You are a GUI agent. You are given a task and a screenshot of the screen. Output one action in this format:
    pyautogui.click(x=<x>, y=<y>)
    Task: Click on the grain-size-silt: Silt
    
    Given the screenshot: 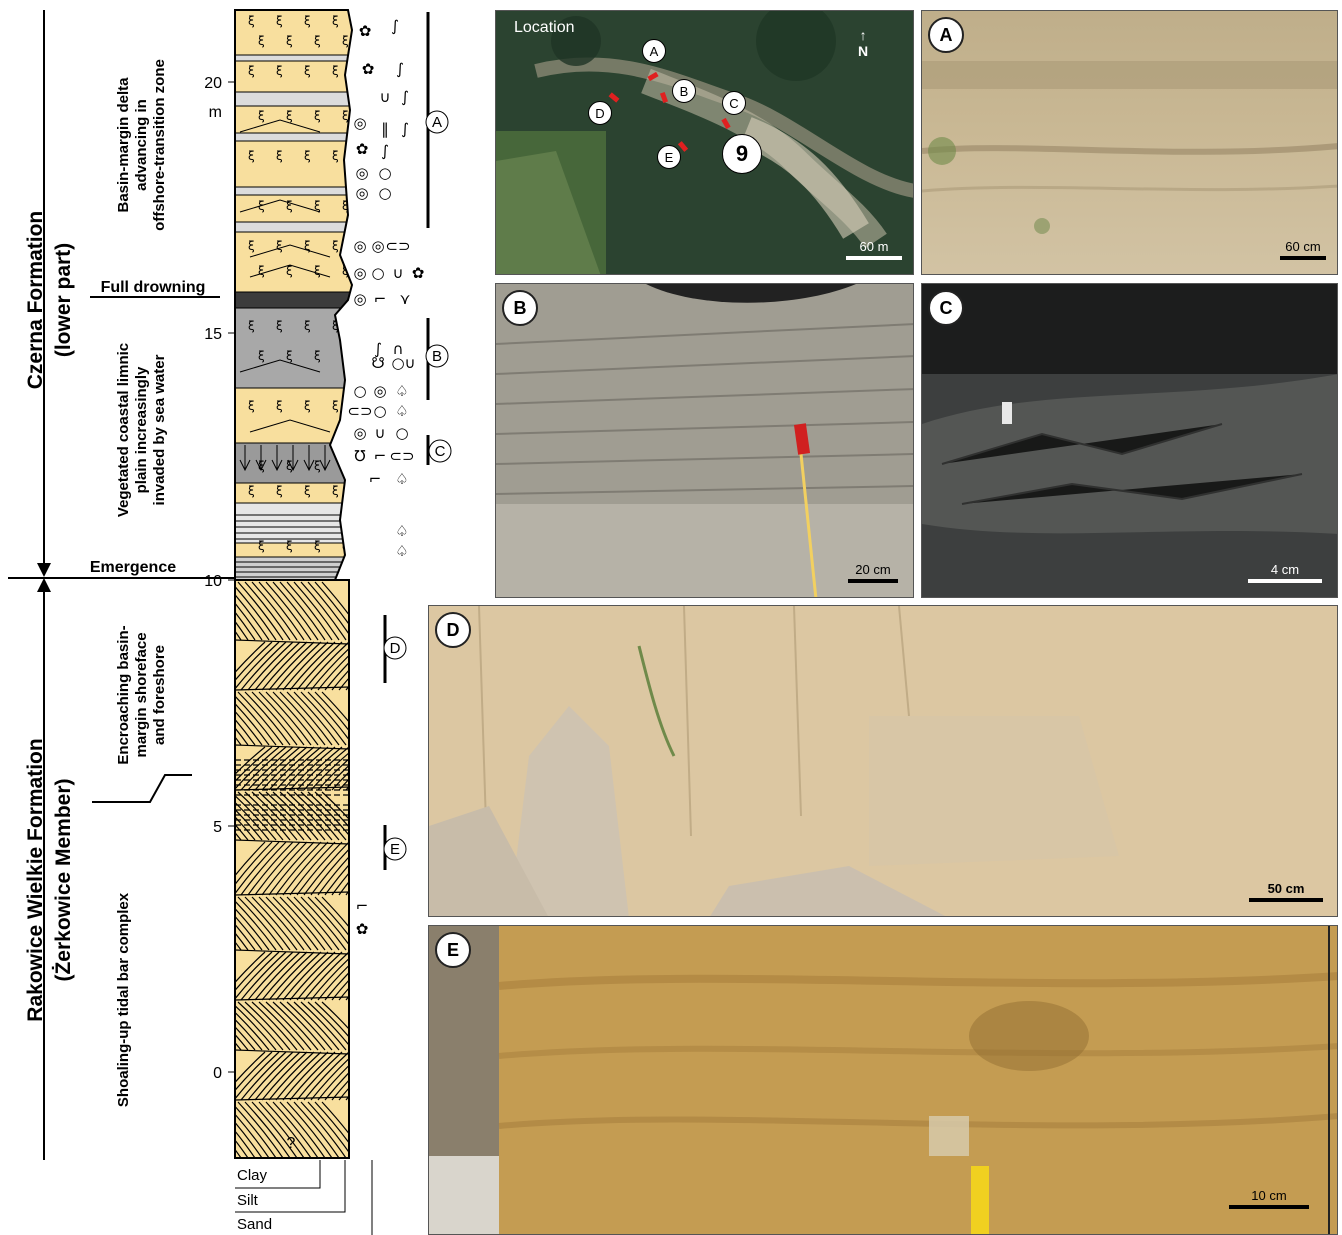 What is the action you would take?
    pyautogui.click(x=248, y=1200)
    